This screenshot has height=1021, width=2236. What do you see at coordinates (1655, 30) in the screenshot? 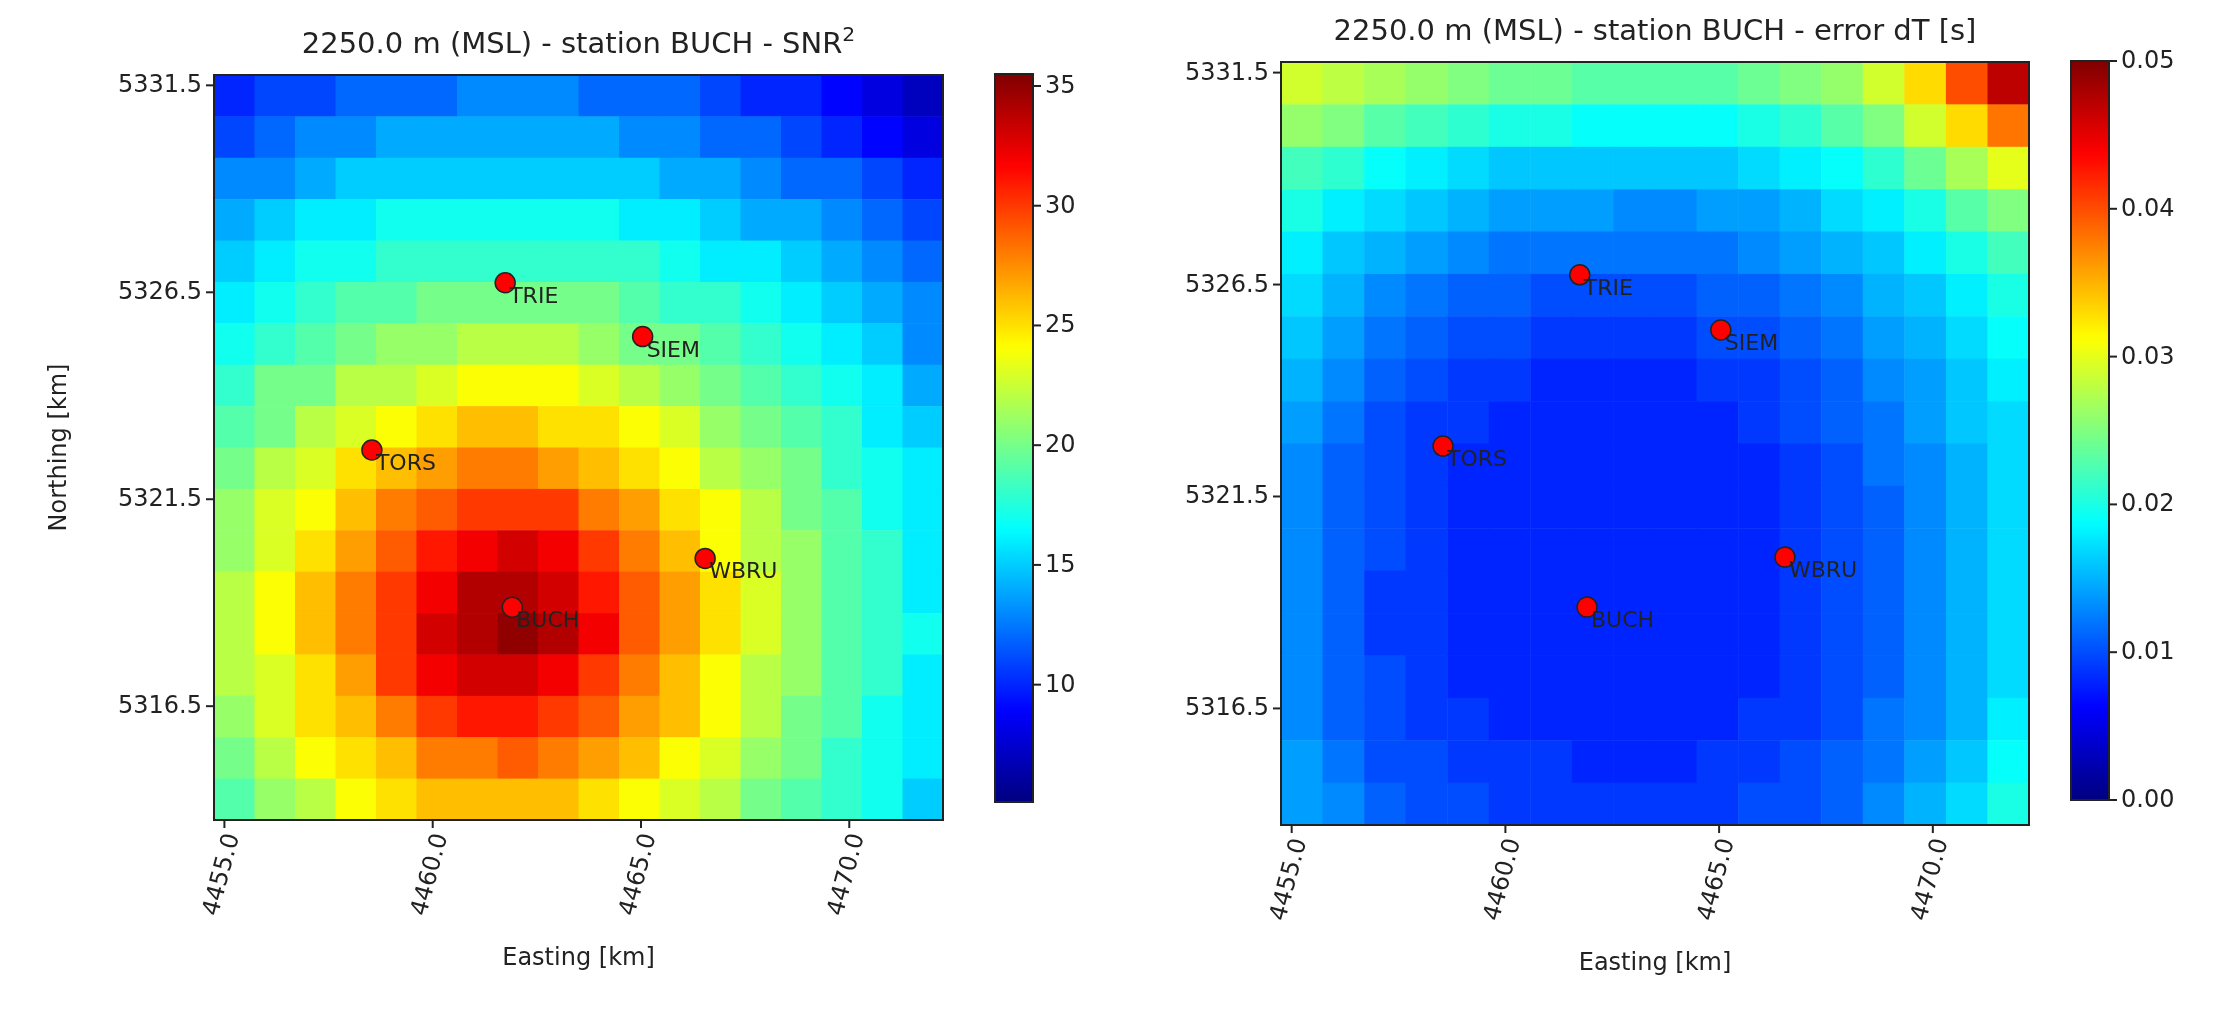
I see `chart-title: 2250.0 m (MSL) - station BUCH - error dT [s]` at bounding box center [1655, 30].